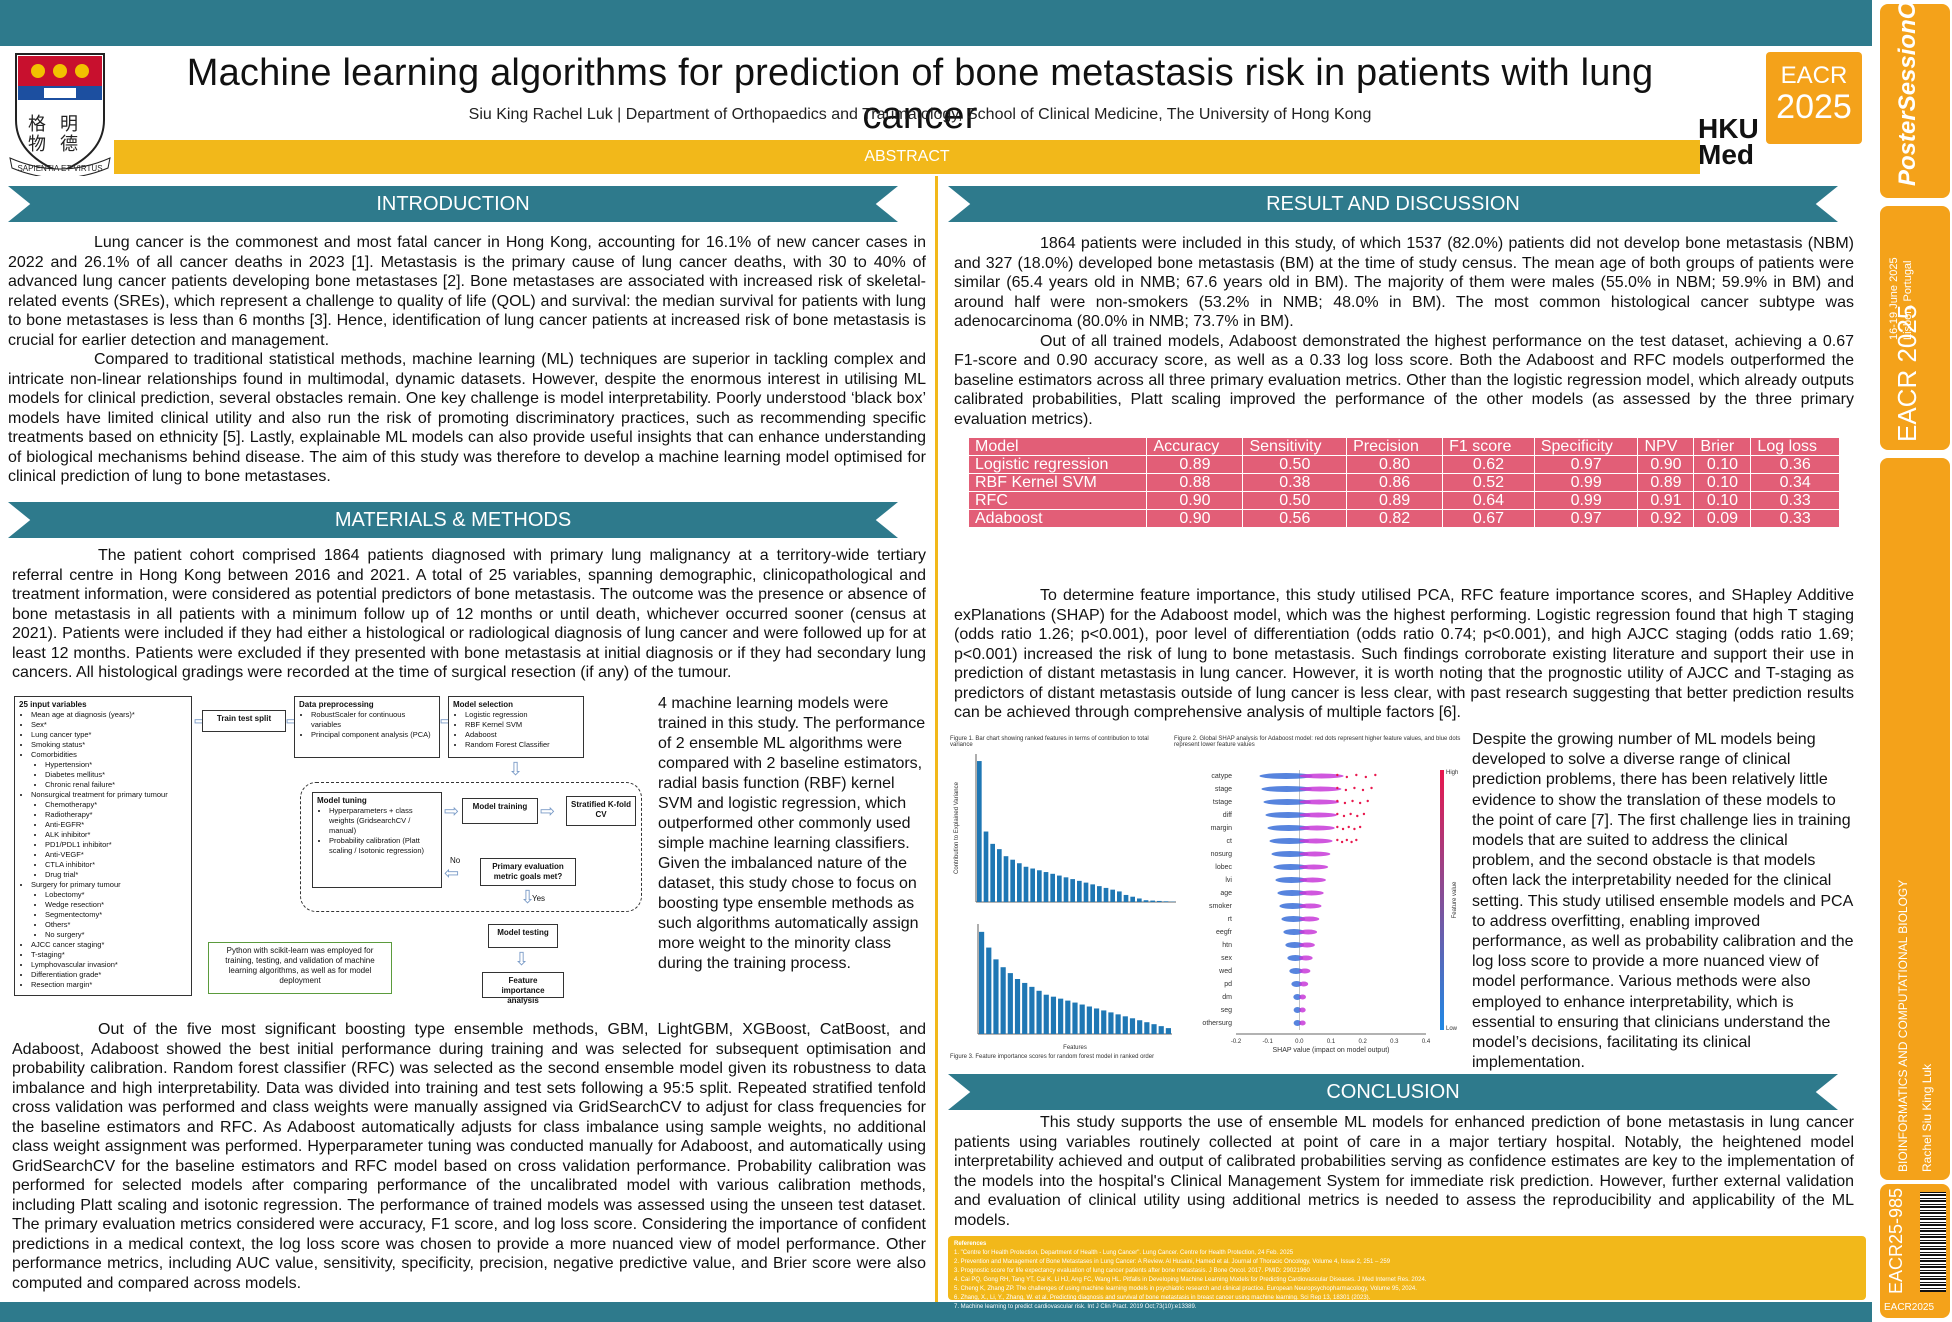 Image resolution: width=1952 pixels, height=1322 pixels. What do you see at coordinates (1295, 464) in the screenshot?
I see `table-value-cell: 0.50` at bounding box center [1295, 464].